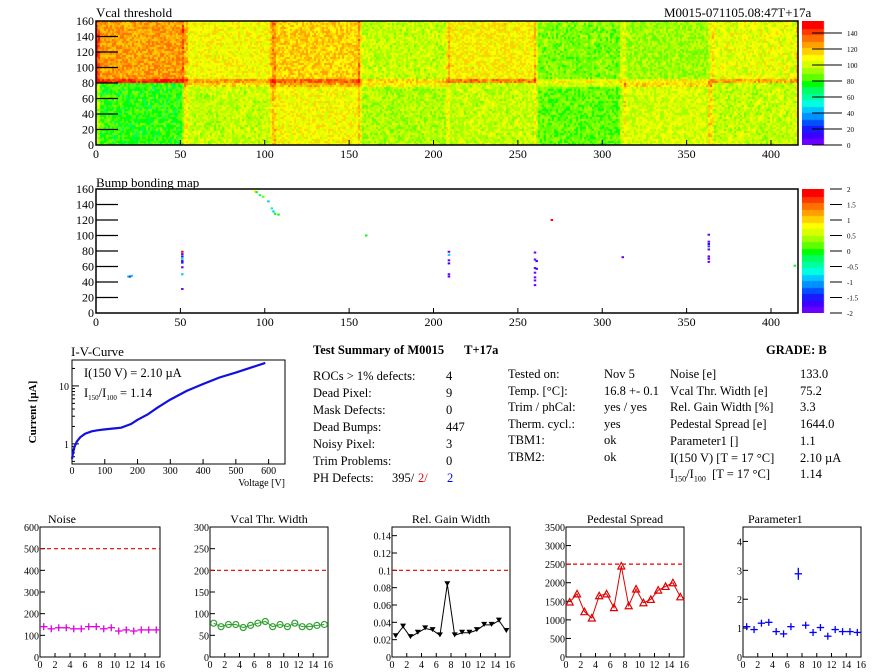 This screenshot has height=672, width=896. I want to click on iv-x-tick-label: 500, so click(235, 471).